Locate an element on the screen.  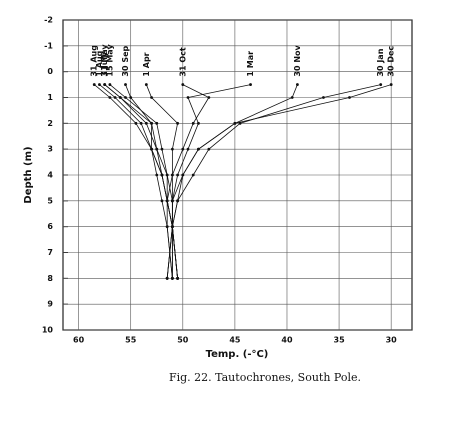
x-tick-label: 35 is located at coordinates (340, 340).